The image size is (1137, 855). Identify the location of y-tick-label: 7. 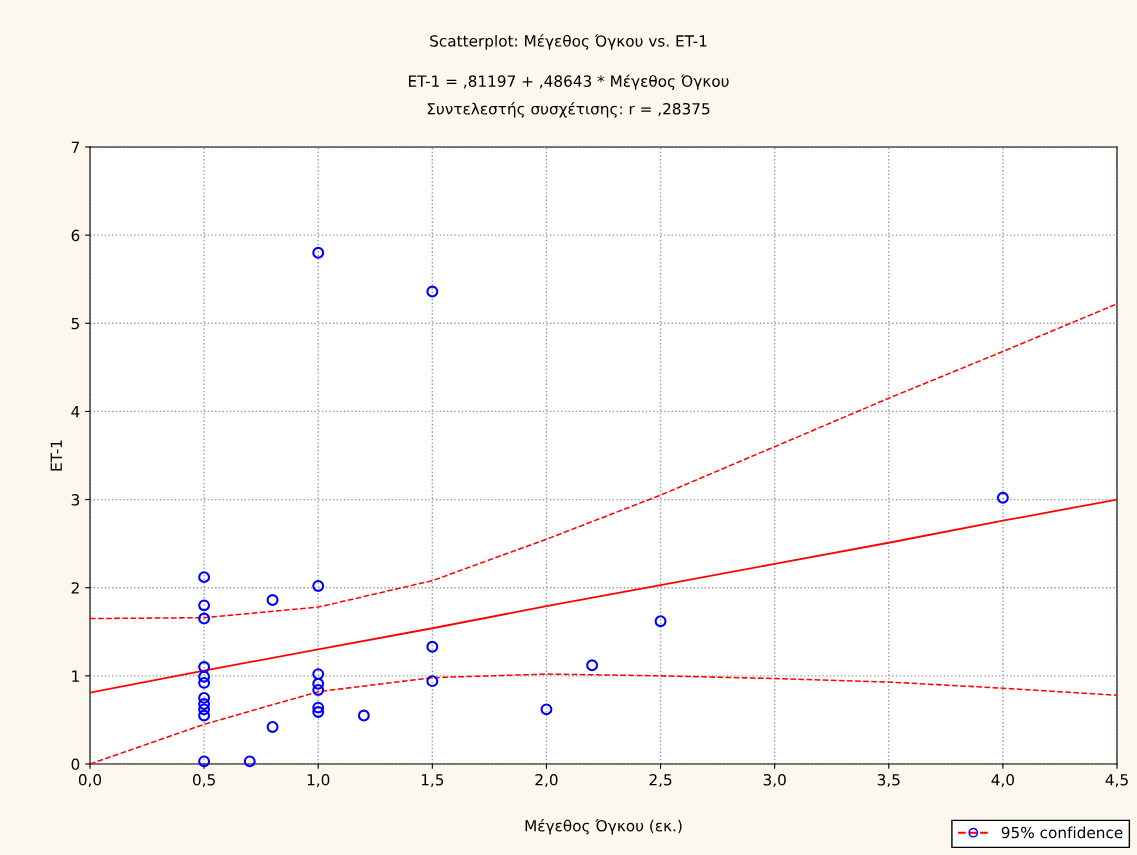
(75, 147).